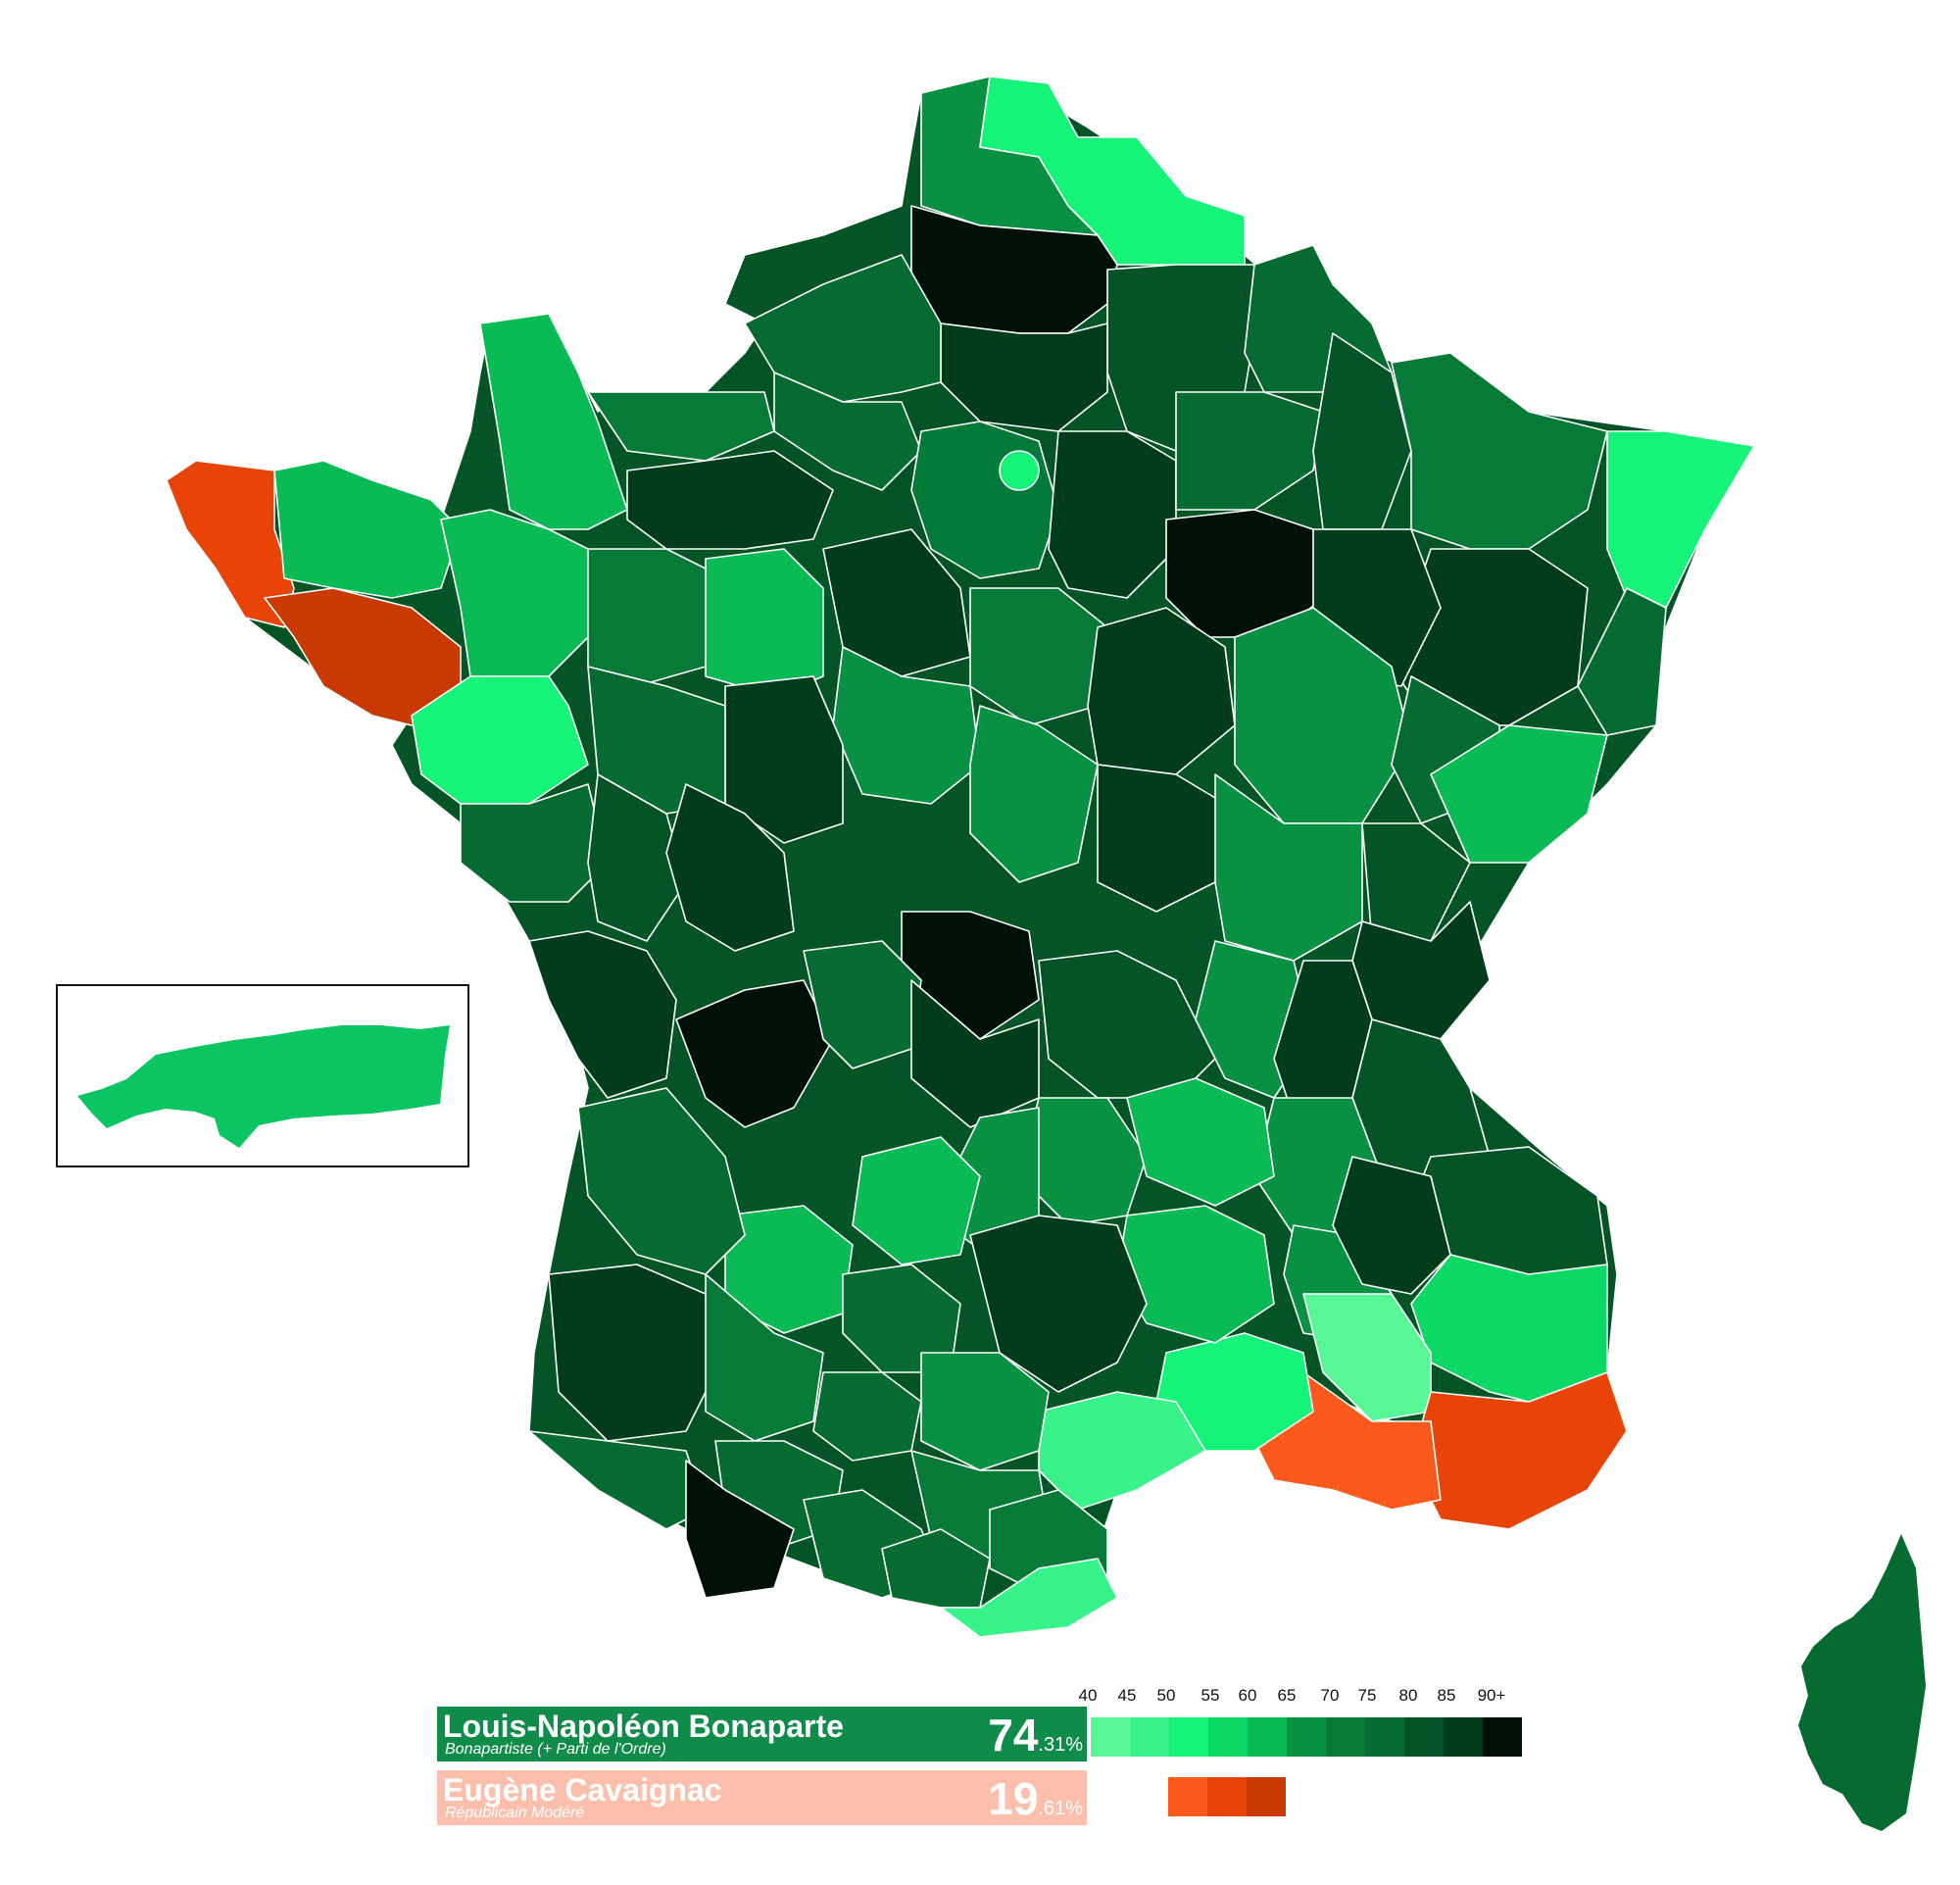 The height and width of the screenshot is (1885, 1960). What do you see at coordinates (1247, 1695) in the screenshot?
I see `legend-tick: 60` at bounding box center [1247, 1695].